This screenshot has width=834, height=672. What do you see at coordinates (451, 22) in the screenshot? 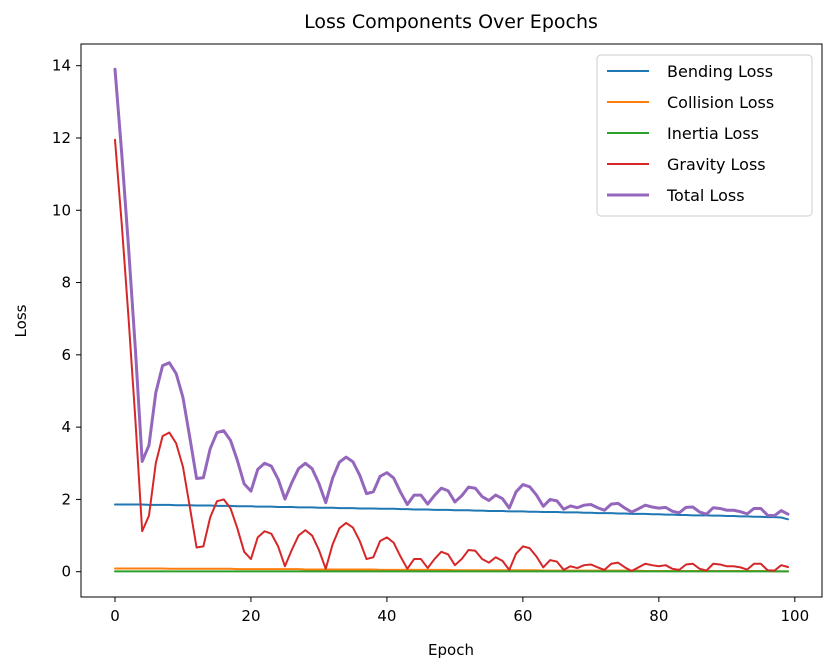
I see `chart-title: Loss Components Over Epochs` at bounding box center [451, 22].